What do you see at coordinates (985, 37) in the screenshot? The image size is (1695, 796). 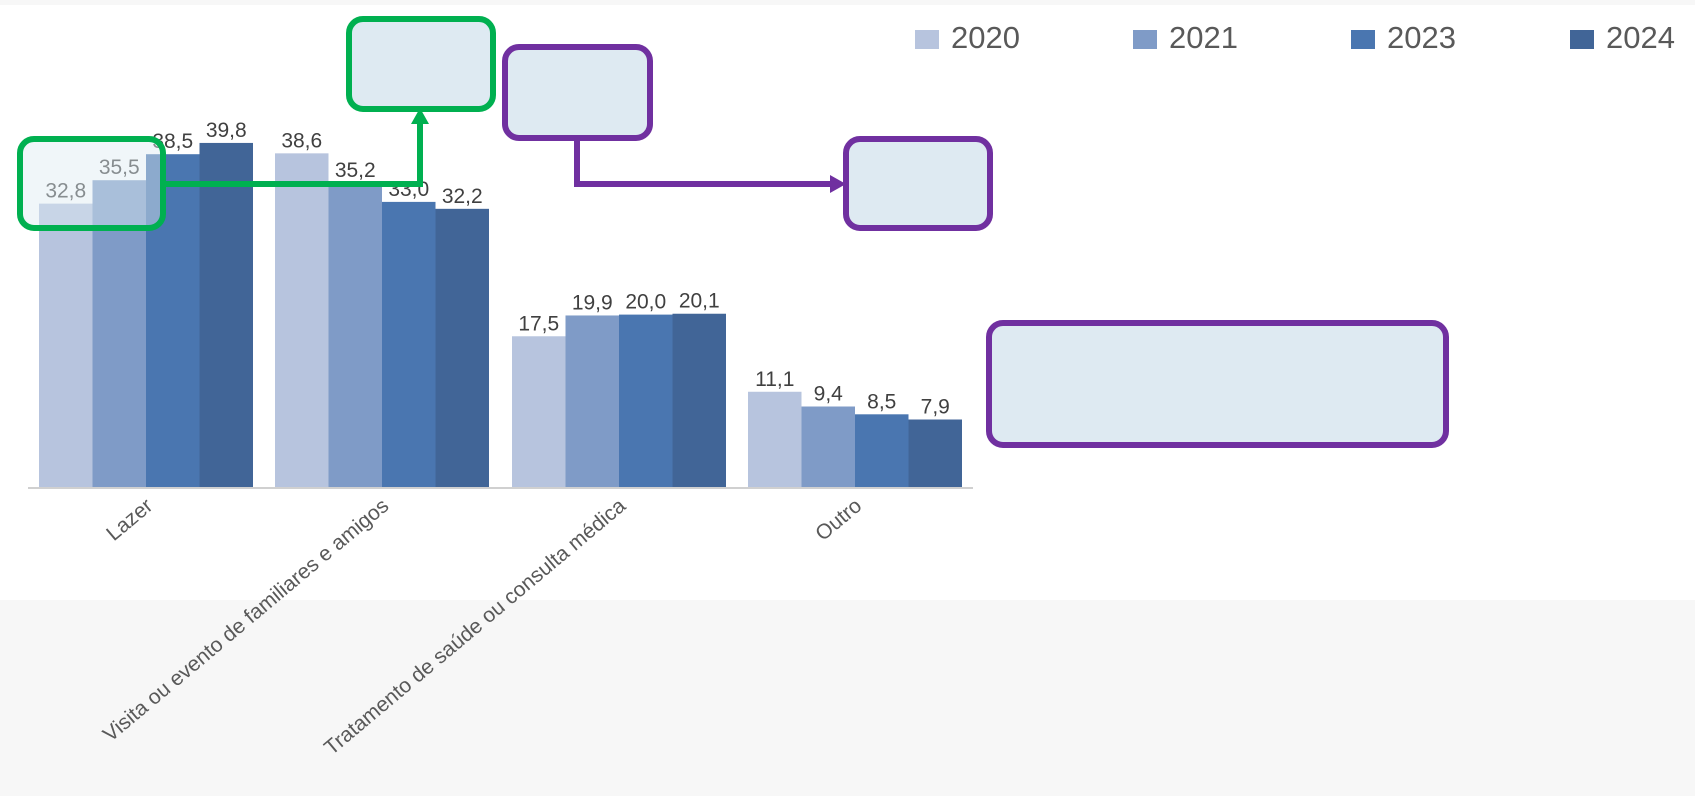 I see `legend-label: 2020` at bounding box center [985, 37].